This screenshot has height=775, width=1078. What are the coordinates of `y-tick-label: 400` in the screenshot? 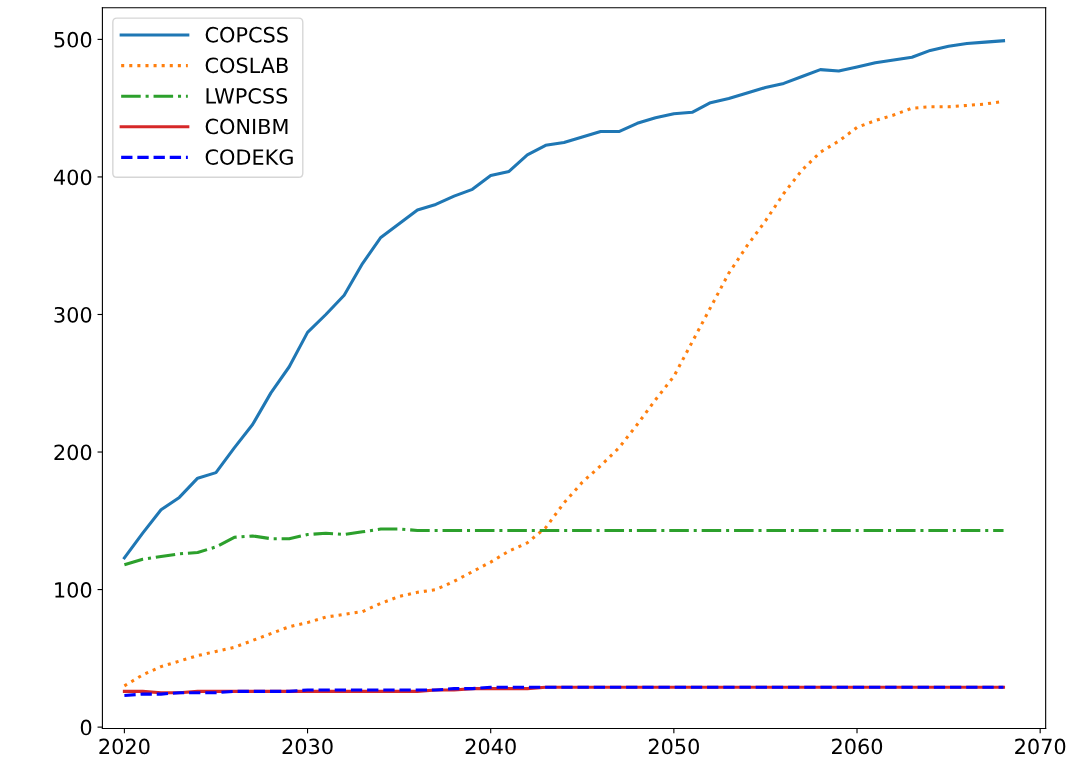 It's located at (72, 177).